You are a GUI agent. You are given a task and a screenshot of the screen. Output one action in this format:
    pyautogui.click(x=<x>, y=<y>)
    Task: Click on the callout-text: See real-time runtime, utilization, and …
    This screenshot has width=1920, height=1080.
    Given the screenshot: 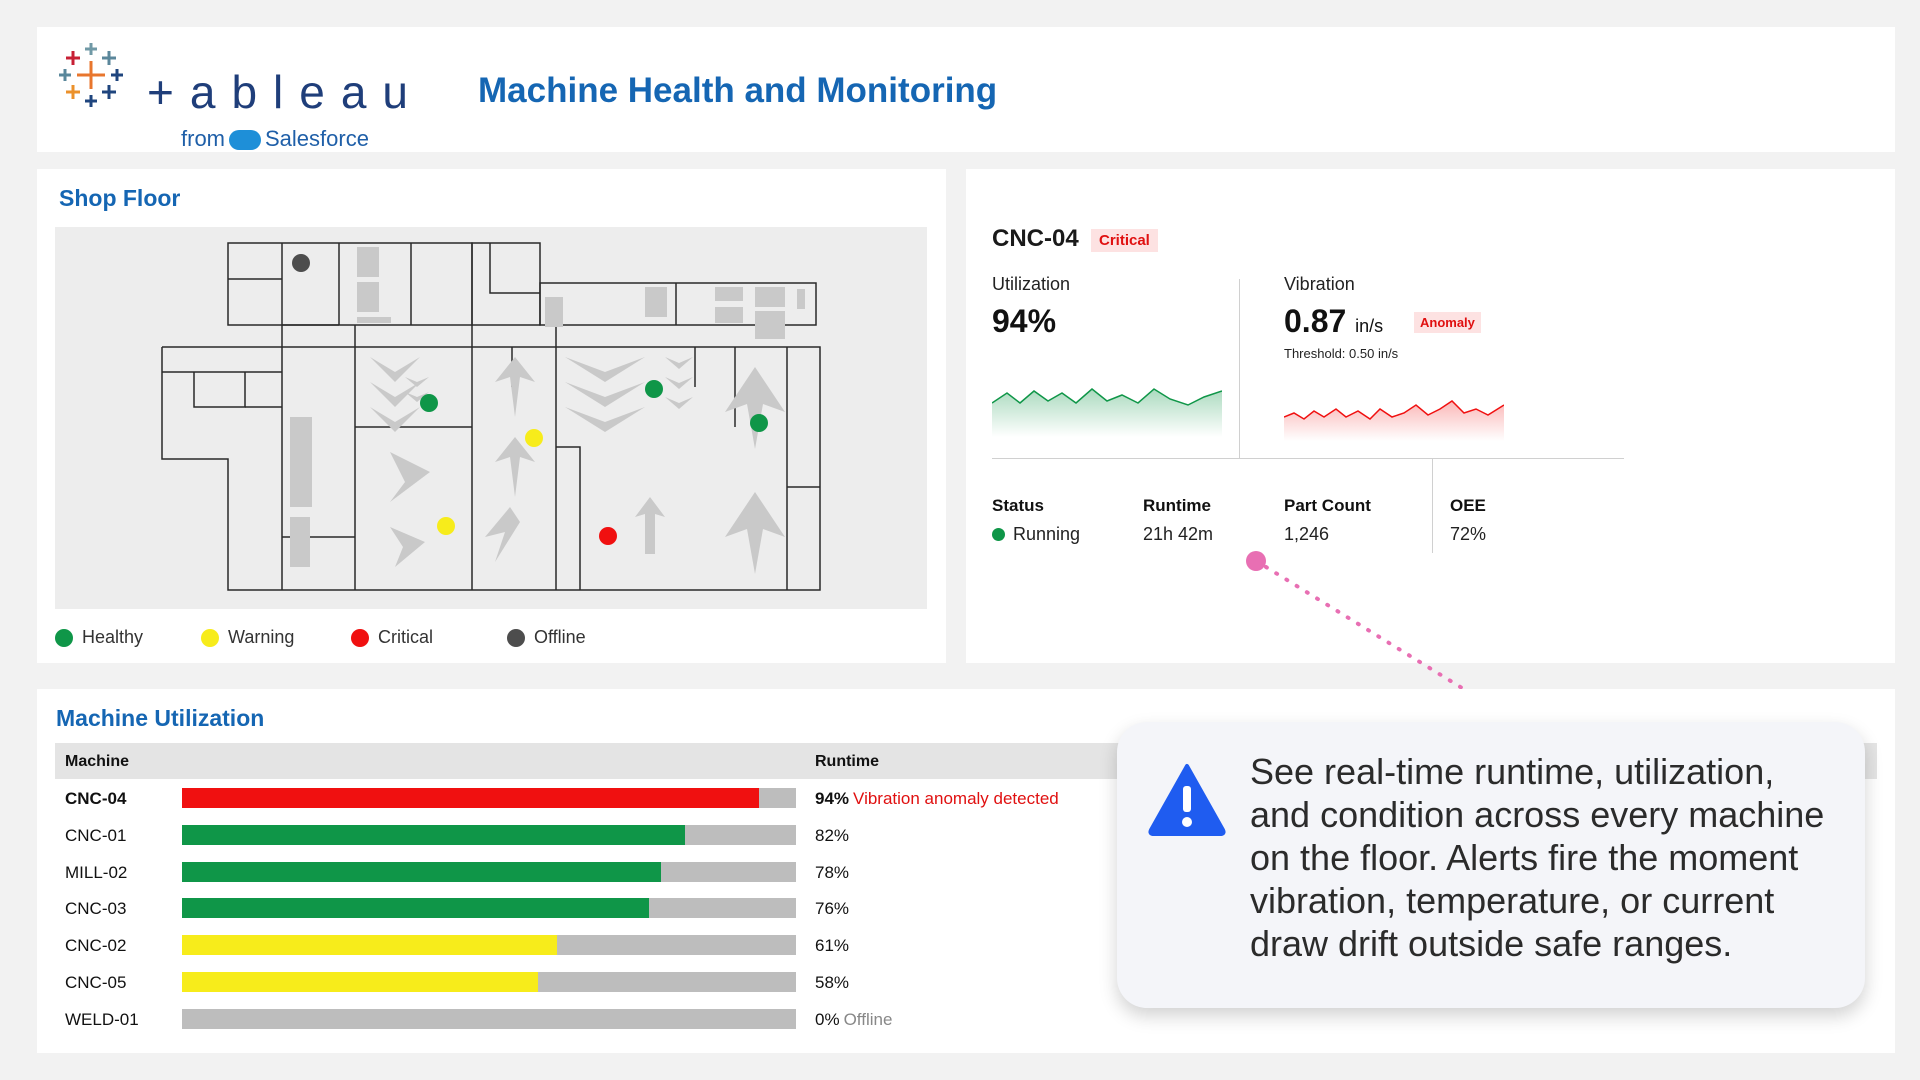 What is the action you would take?
    pyautogui.click(x=1537, y=857)
    